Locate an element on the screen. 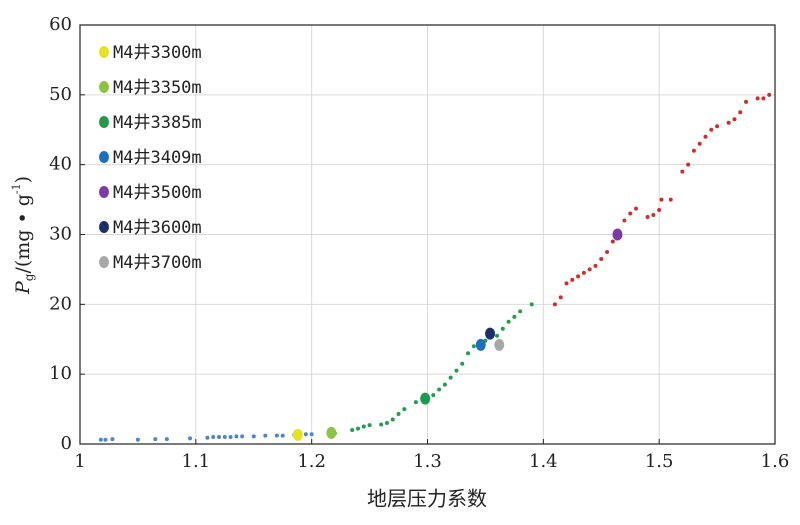  legend-label: M4井3500m is located at coordinates (157, 193).